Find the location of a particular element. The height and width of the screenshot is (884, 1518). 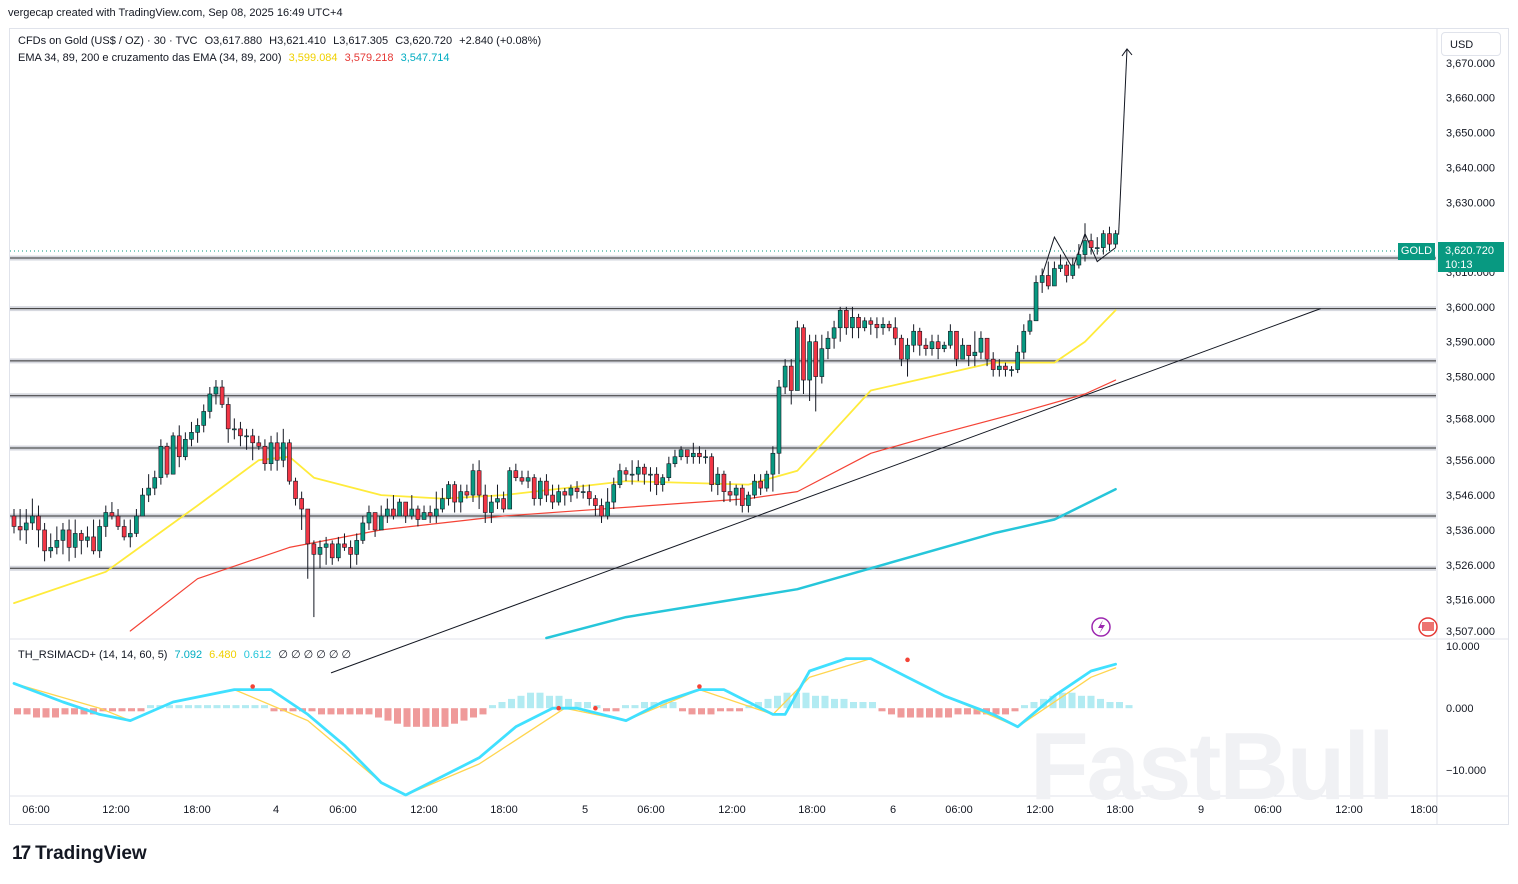

osc-value-1: 7.092 is located at coordinates (188, 655).